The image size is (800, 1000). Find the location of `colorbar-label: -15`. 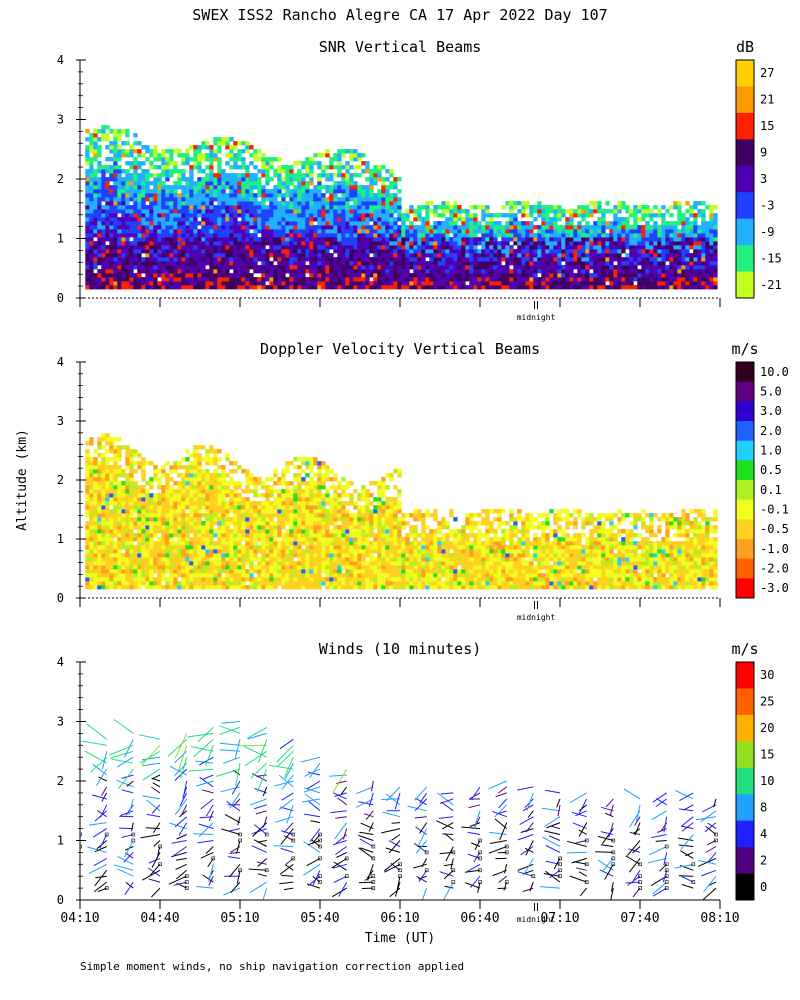

colorbar-label: -15 is located at coordinates (771, 258).